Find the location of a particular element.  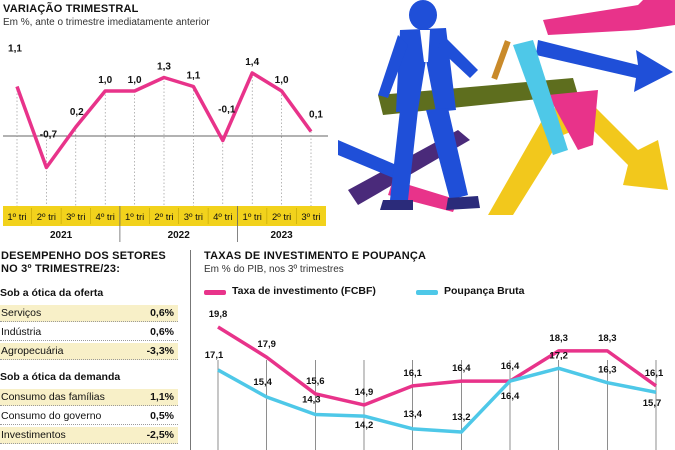

sector-row: Consumo do governo 0,5% is located at coordinates (89, 416).